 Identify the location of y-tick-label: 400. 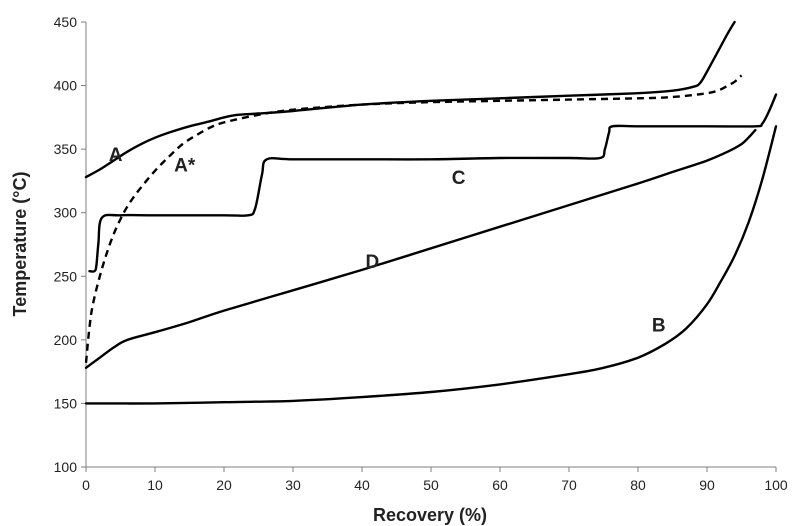
(66, 86).